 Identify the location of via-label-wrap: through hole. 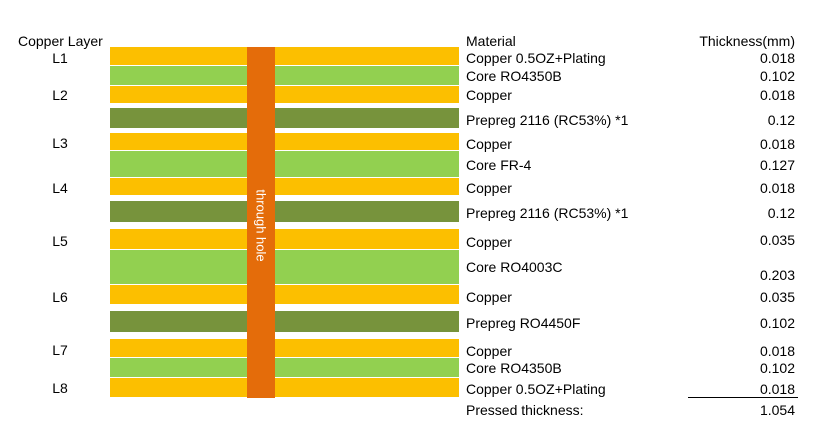
(261, 225).